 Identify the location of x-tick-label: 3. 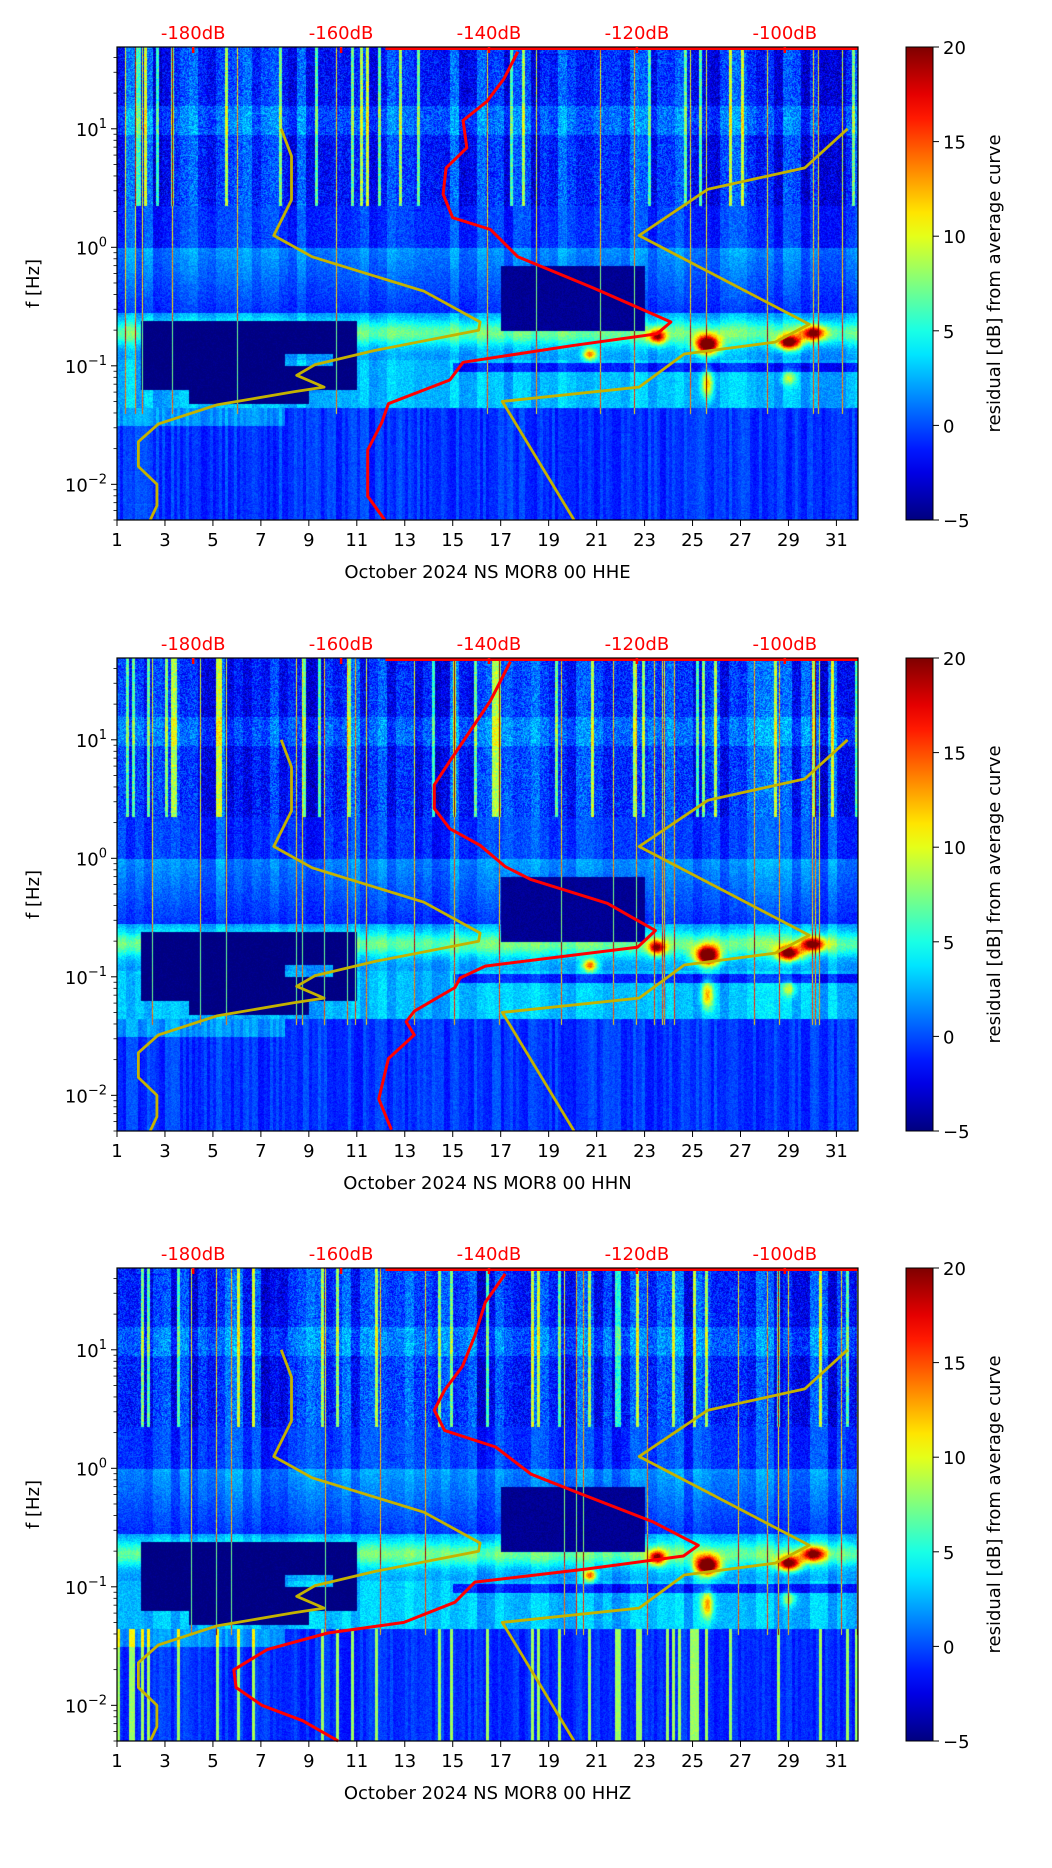
(164, 540).